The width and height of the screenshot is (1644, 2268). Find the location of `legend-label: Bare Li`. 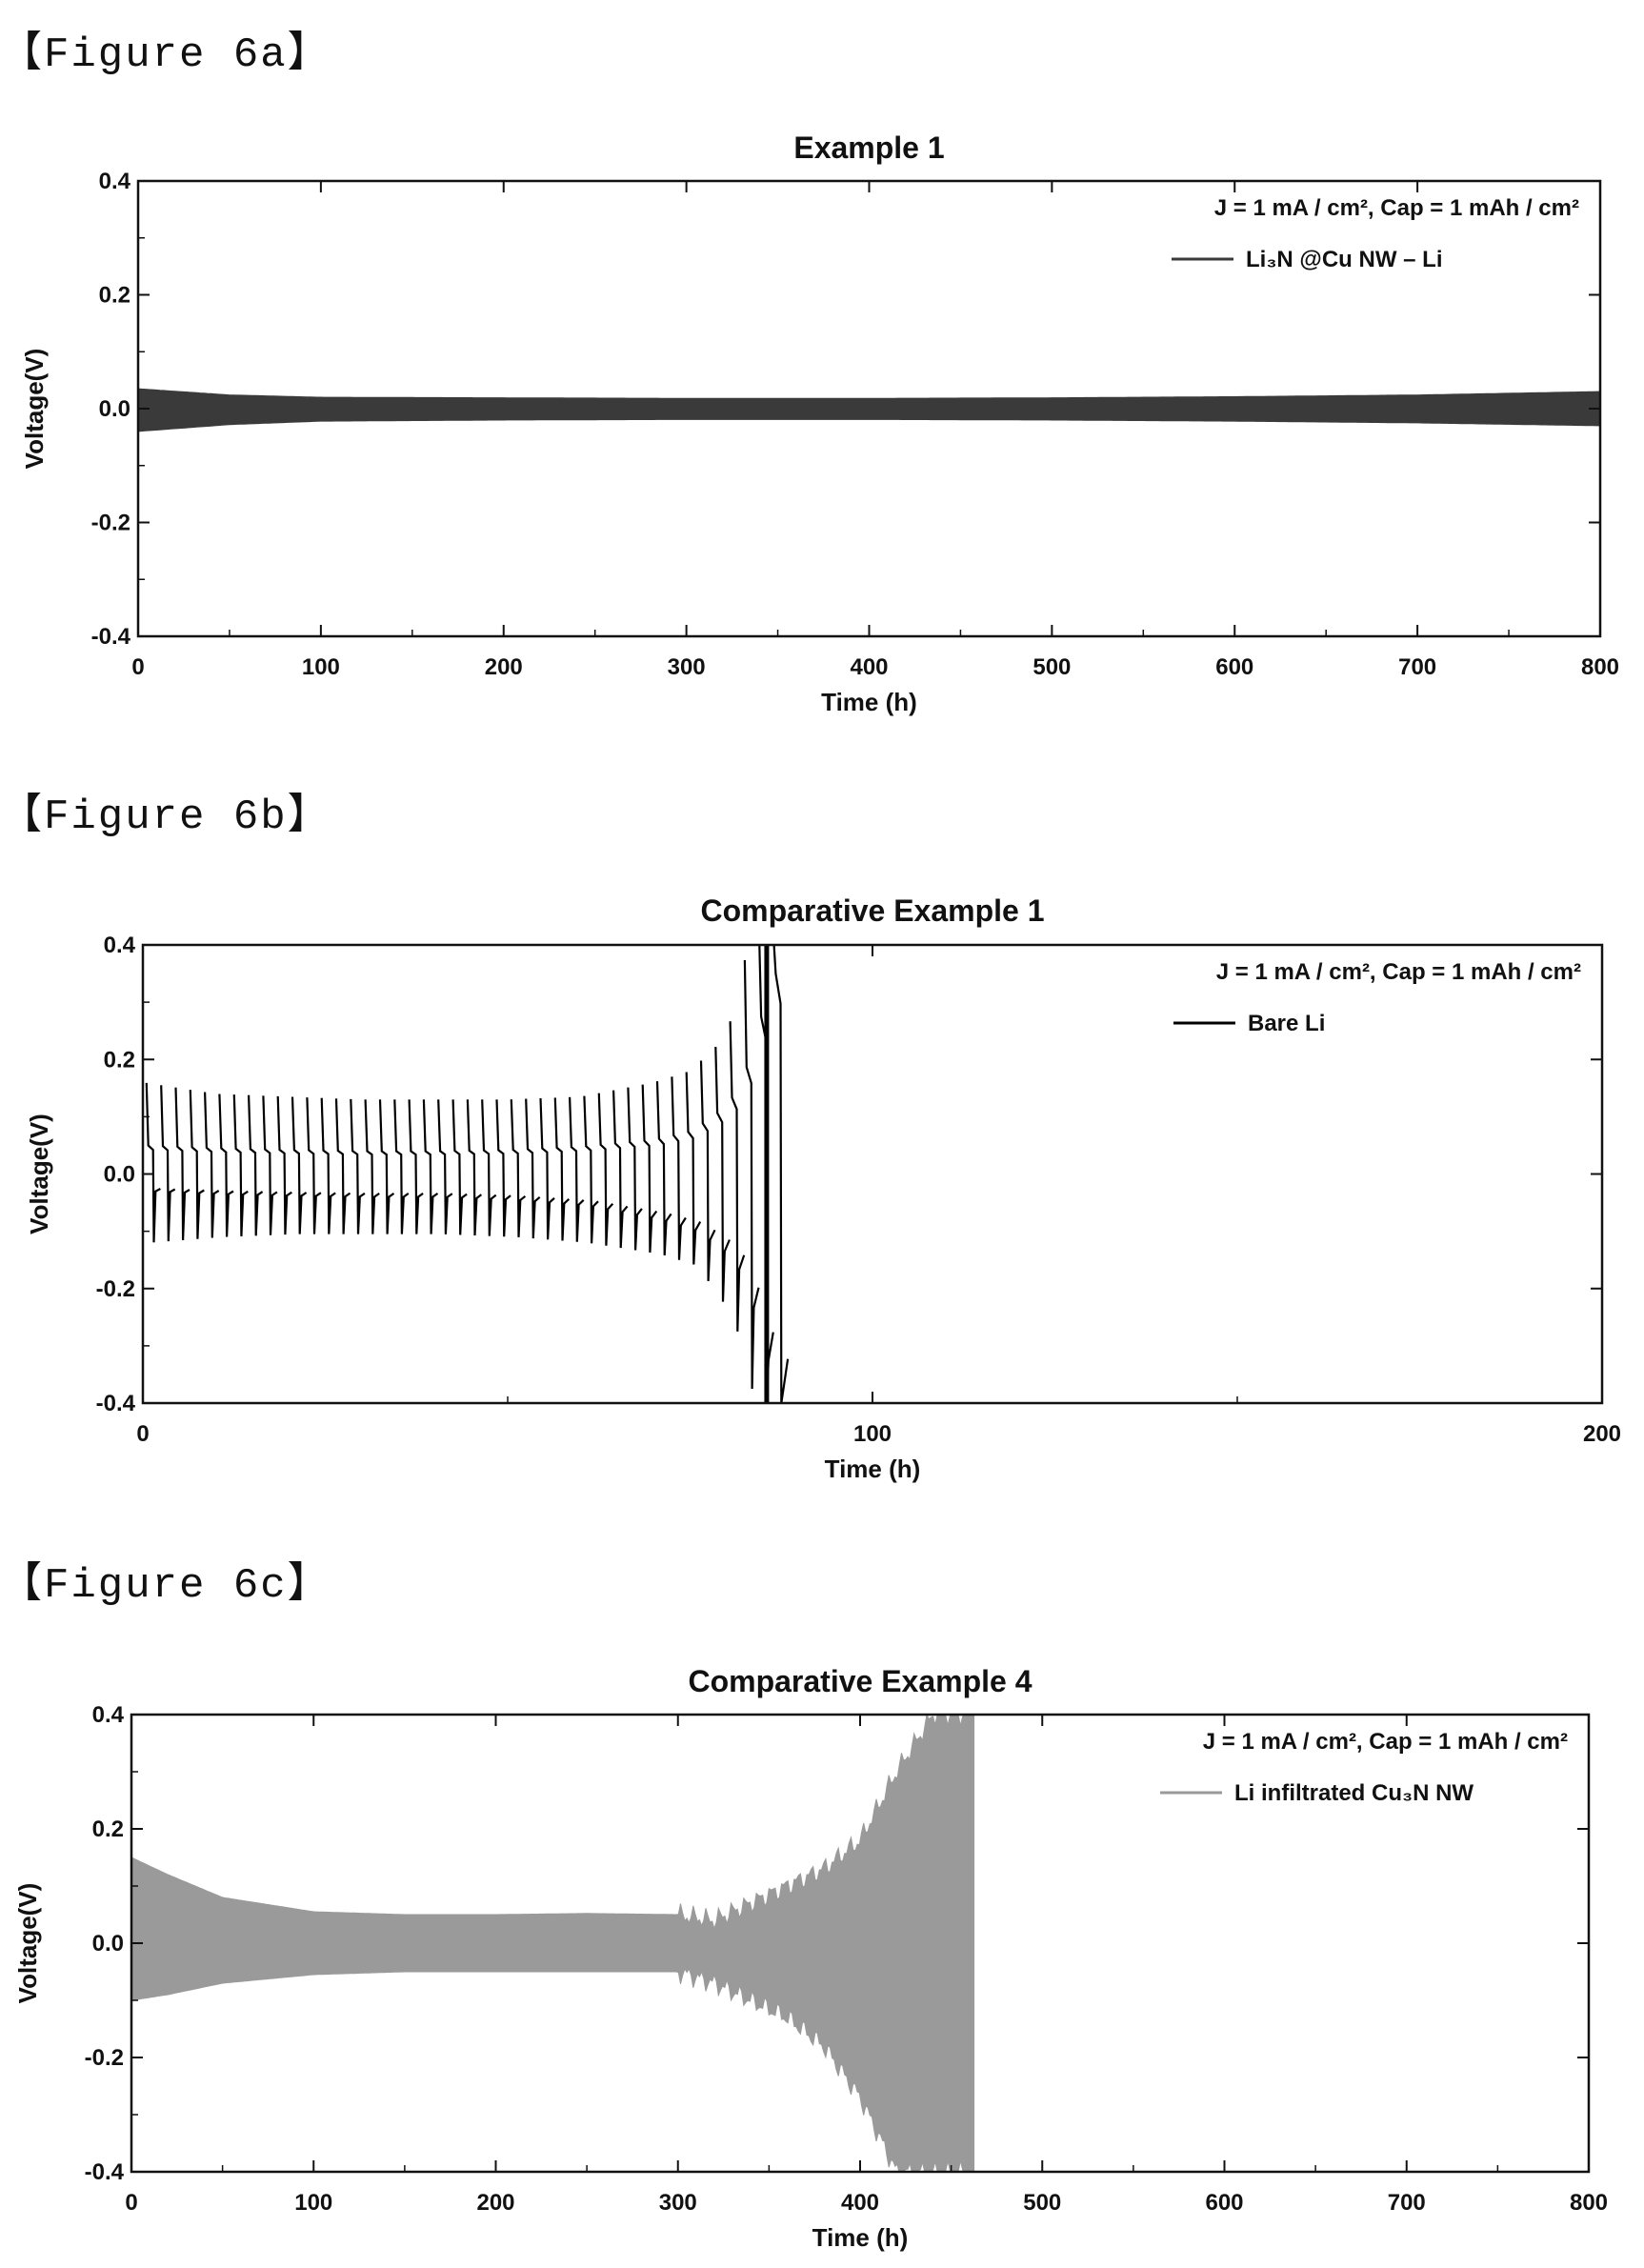

legend-label: Bare Li is located at coordinates (1286, 1024).